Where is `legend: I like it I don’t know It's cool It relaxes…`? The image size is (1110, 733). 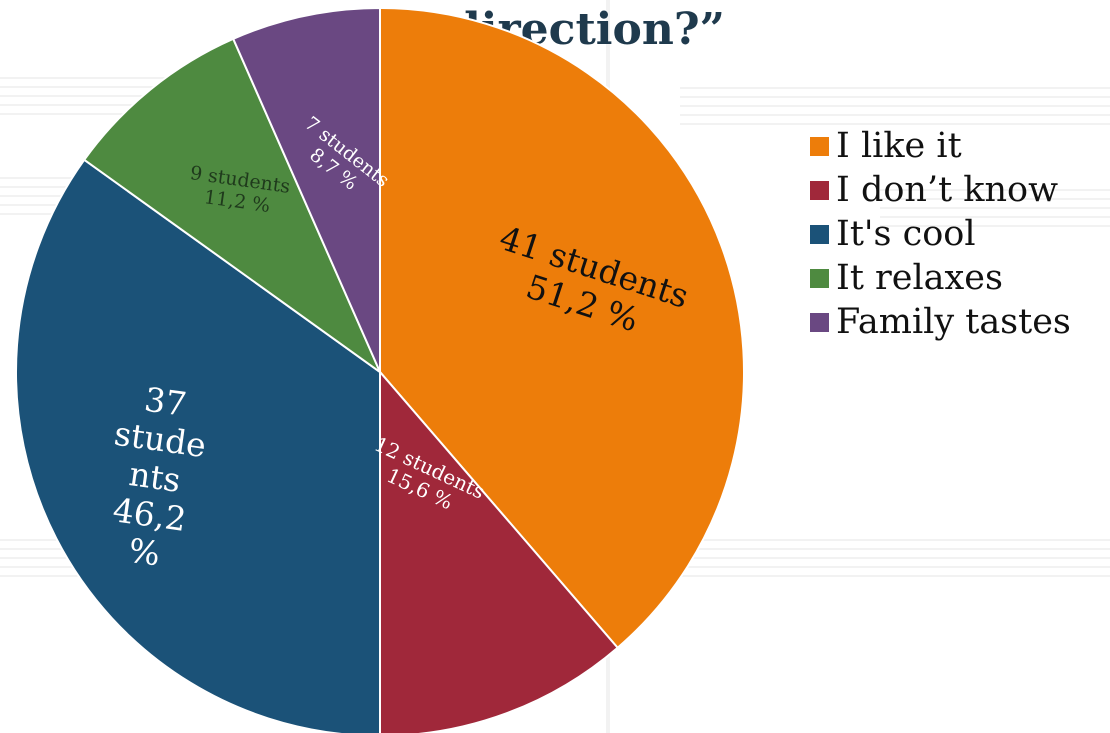
legend: I like it I don’t know It's cool It relaxes… is located at coordinates (940, 234).